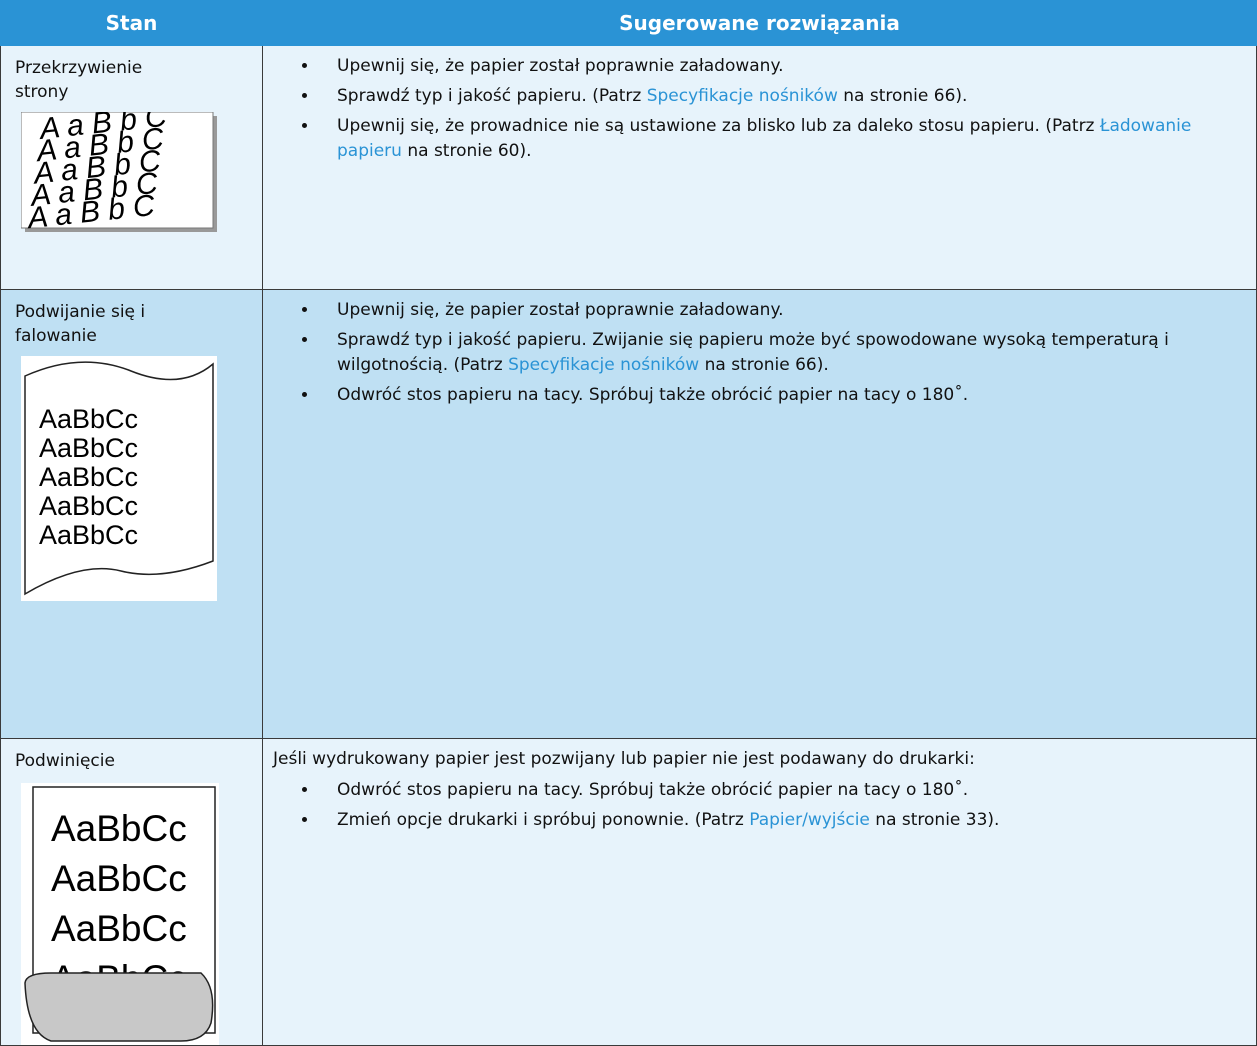 Image resolution: width=1257 pixels, height=1046 pixels. I want to click on header-cell: Sugerowane rozwiązania, so click(759, 23).